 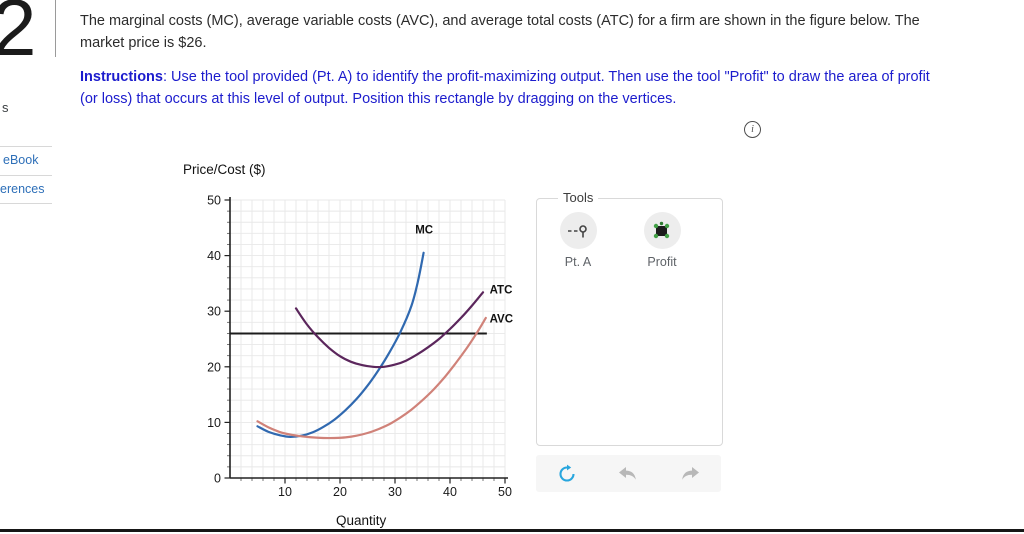 I want to click on graph-action-toolbar, so click(x=628, y=473).